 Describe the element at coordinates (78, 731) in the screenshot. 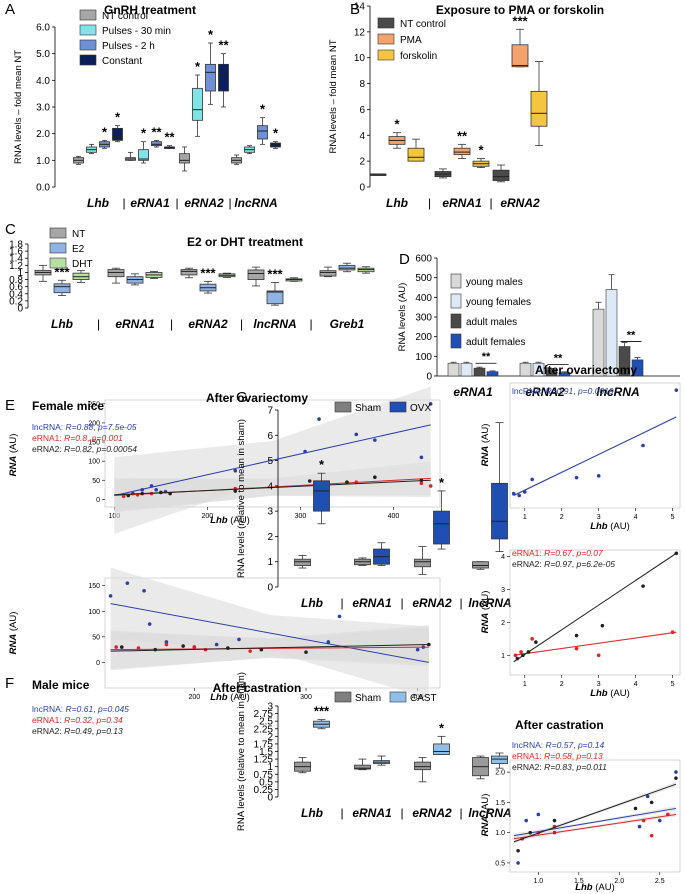

I see `stats-r: R=0.49` at that location.